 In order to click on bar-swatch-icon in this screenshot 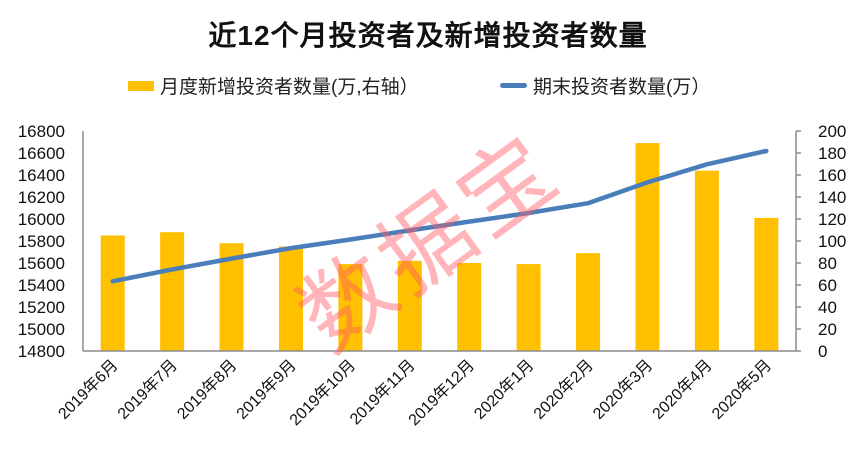, I will do `click(141, 85)`.